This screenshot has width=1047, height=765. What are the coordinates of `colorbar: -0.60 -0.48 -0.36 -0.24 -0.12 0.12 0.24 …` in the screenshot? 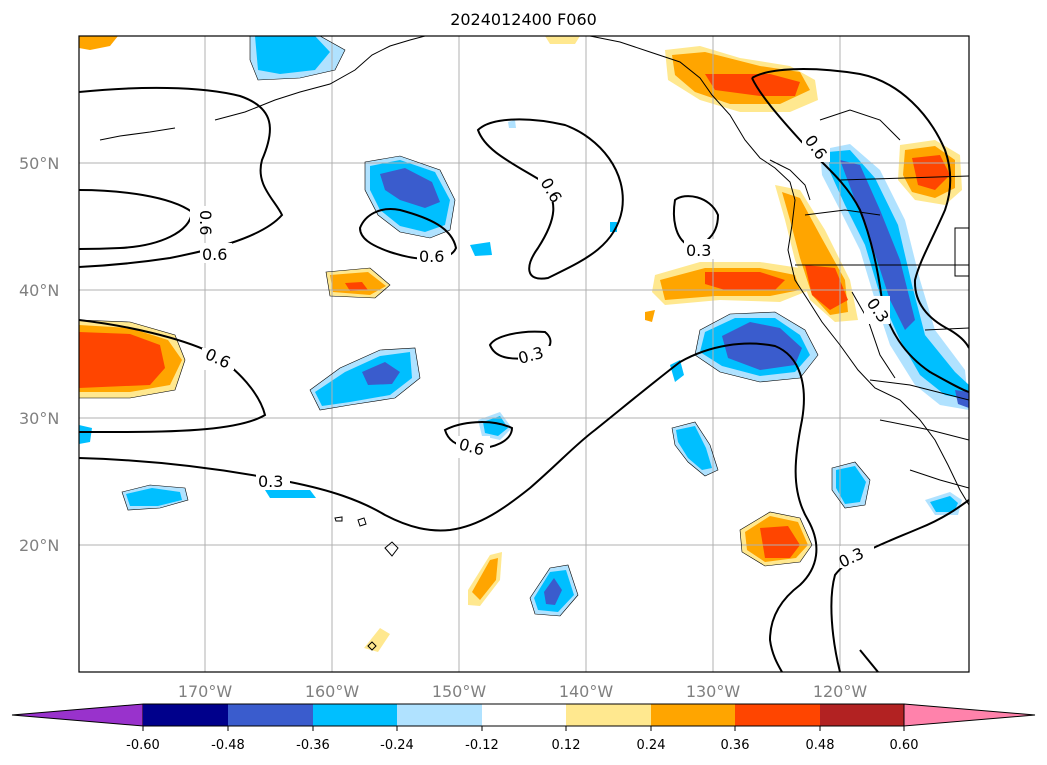 It's located at (523, 728).